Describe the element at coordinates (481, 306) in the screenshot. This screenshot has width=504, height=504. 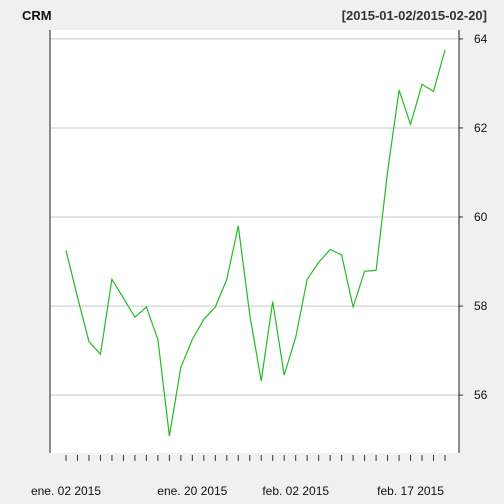
I see `y-tick-label: 58` at that location.